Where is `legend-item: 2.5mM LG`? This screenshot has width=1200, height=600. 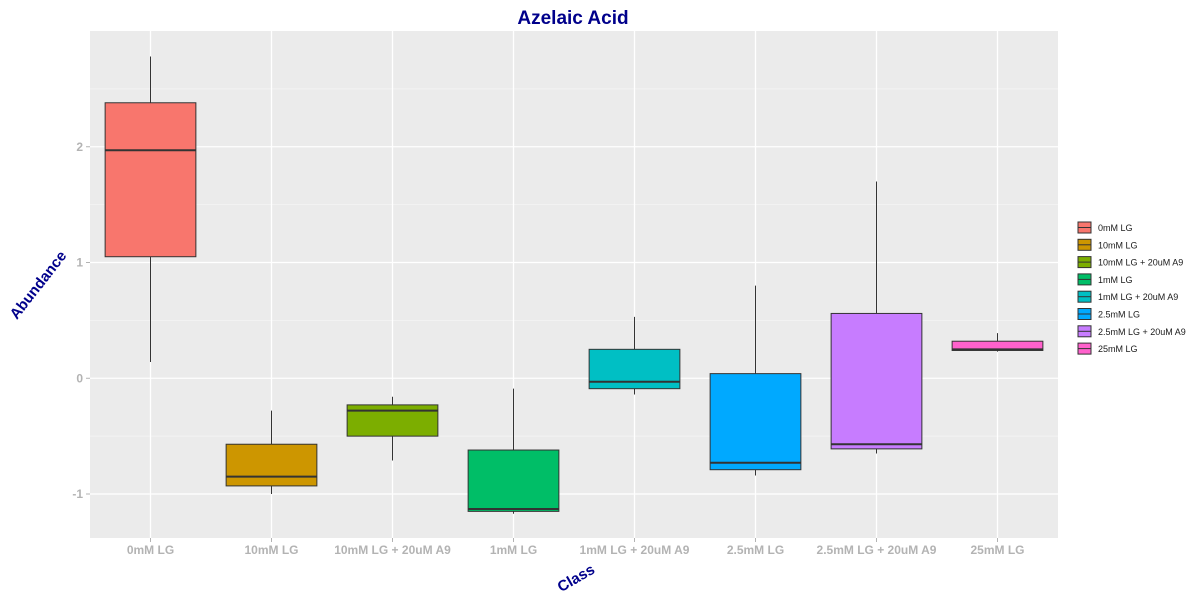
legend-item: 2.5mM LG is located at coordinates (1108, 314).